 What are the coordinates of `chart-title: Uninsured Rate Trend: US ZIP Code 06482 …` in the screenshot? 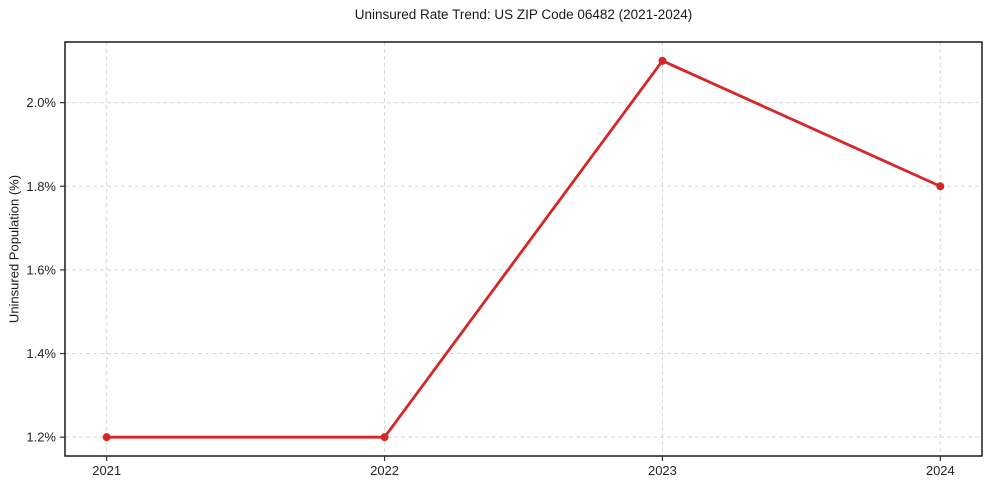 It's located at (523, 14).